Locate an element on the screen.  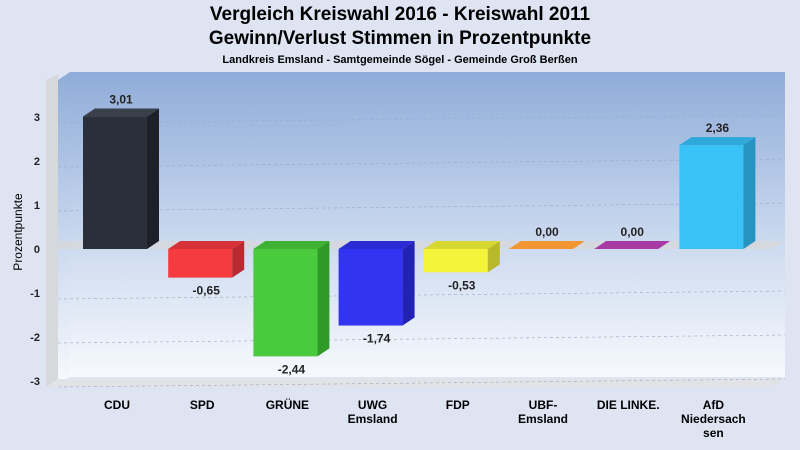
chart-subtitle: Gewinn/Verlust Stimmen in Prozentpunkte is located at coordinates (400, 38).